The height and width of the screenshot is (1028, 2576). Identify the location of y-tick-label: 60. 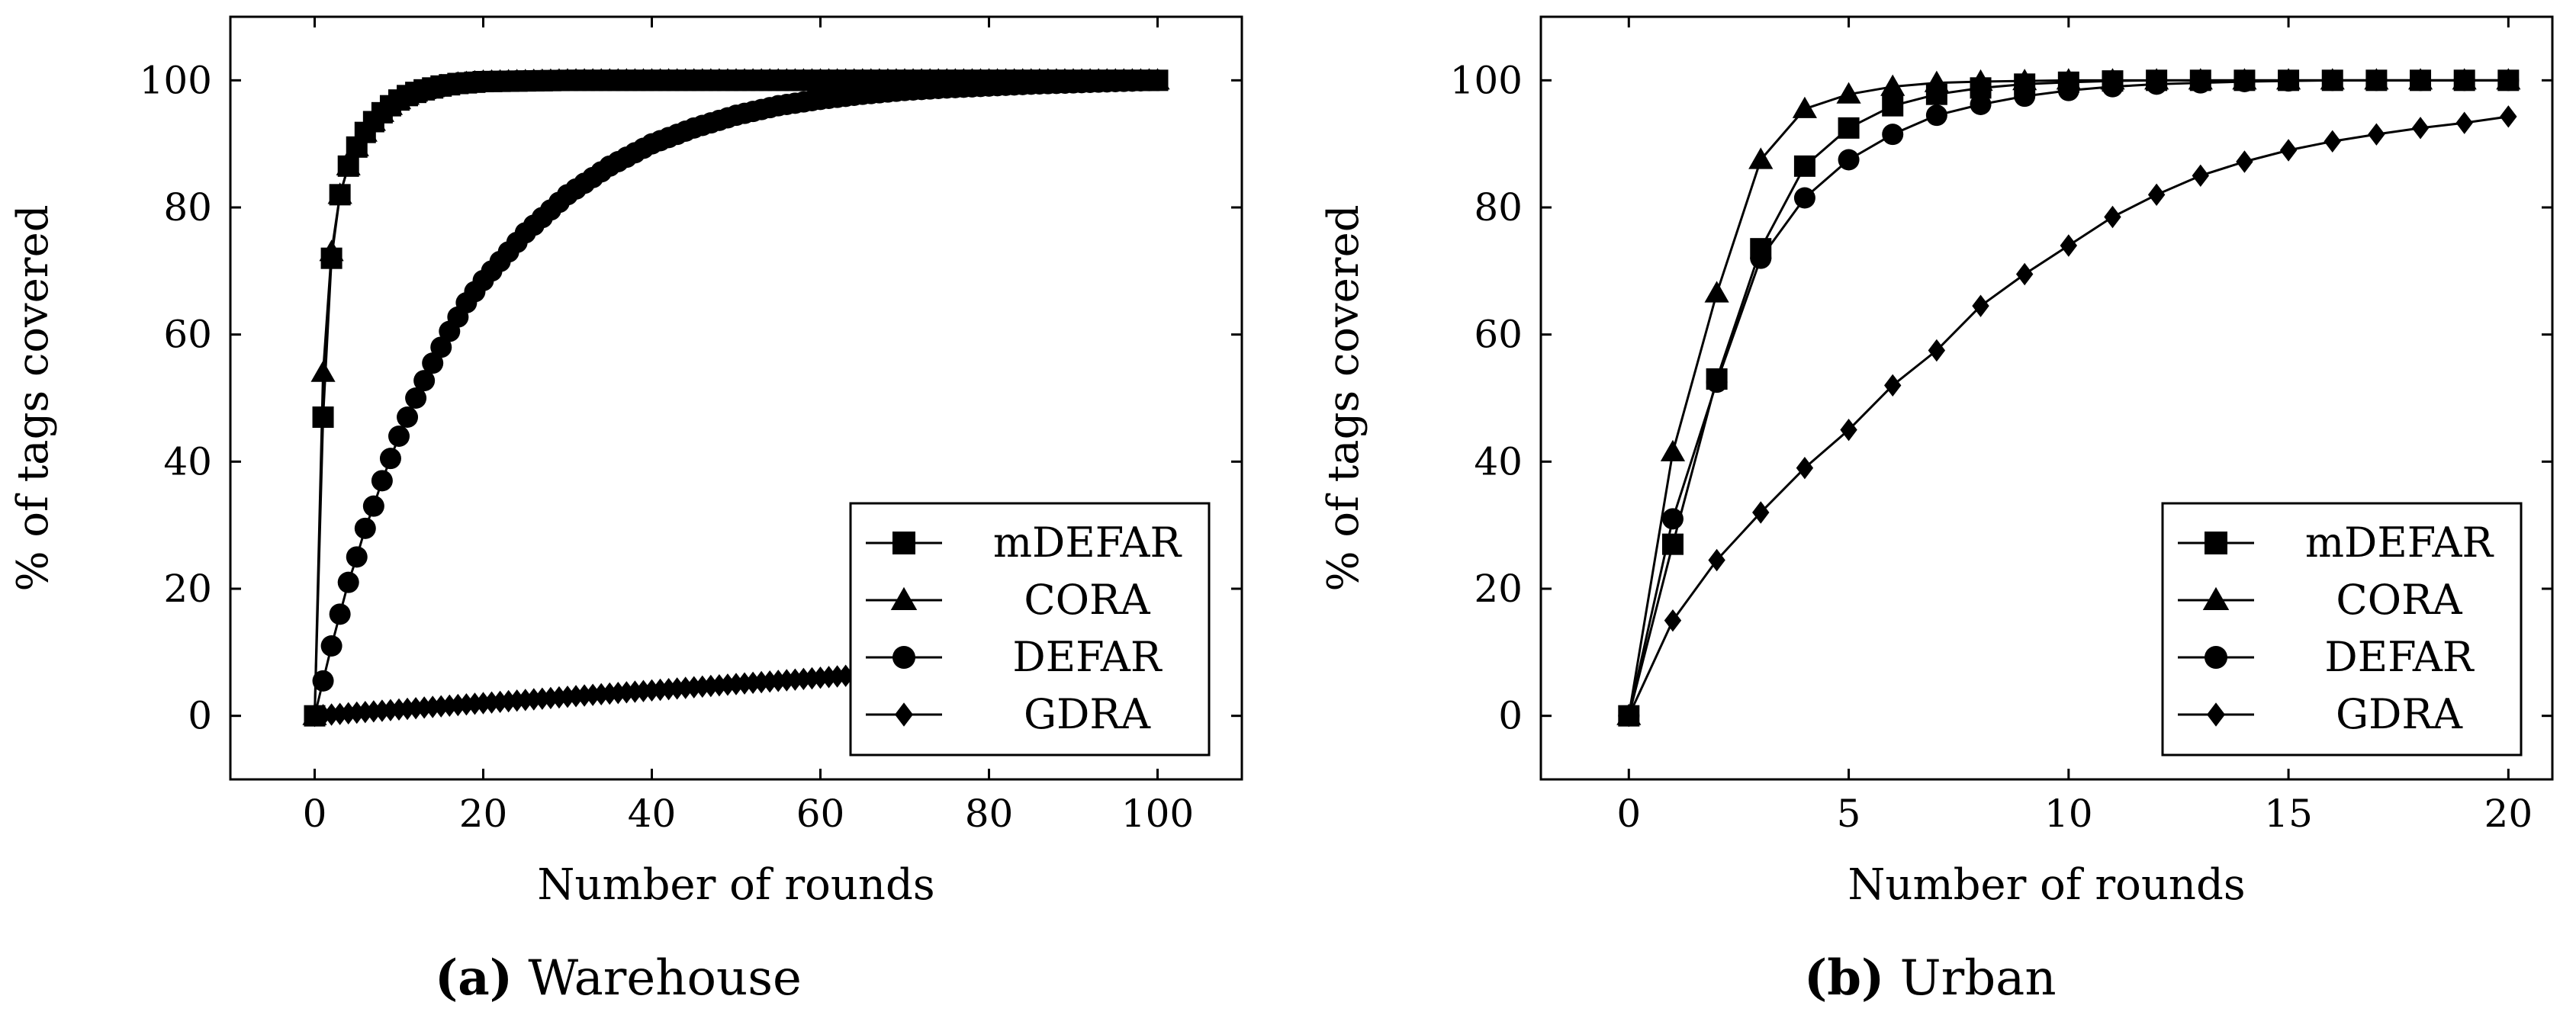
(188, 335).